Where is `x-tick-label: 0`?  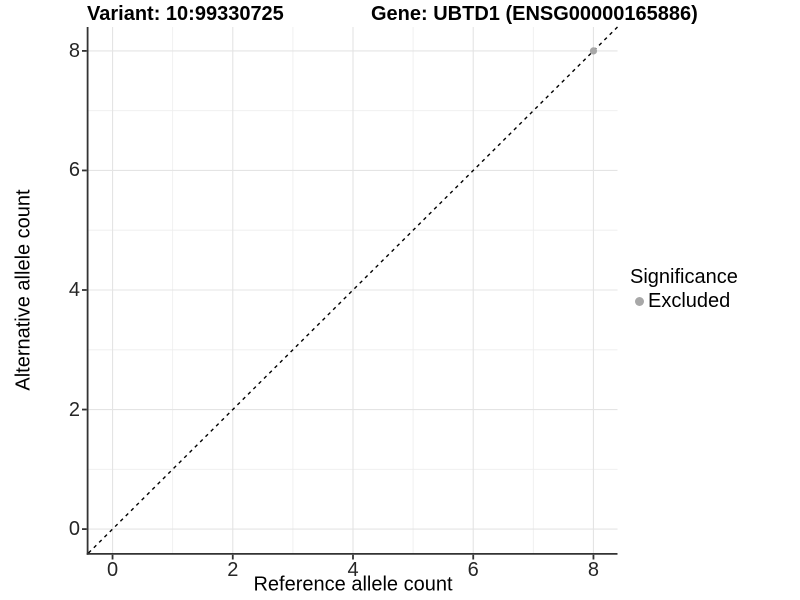 x-tick-label: 0 is located at coordinates (112, 570).